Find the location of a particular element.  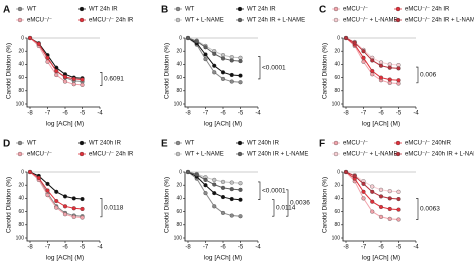

significance-label: 0.0036 is located at coordinates (300, 203).